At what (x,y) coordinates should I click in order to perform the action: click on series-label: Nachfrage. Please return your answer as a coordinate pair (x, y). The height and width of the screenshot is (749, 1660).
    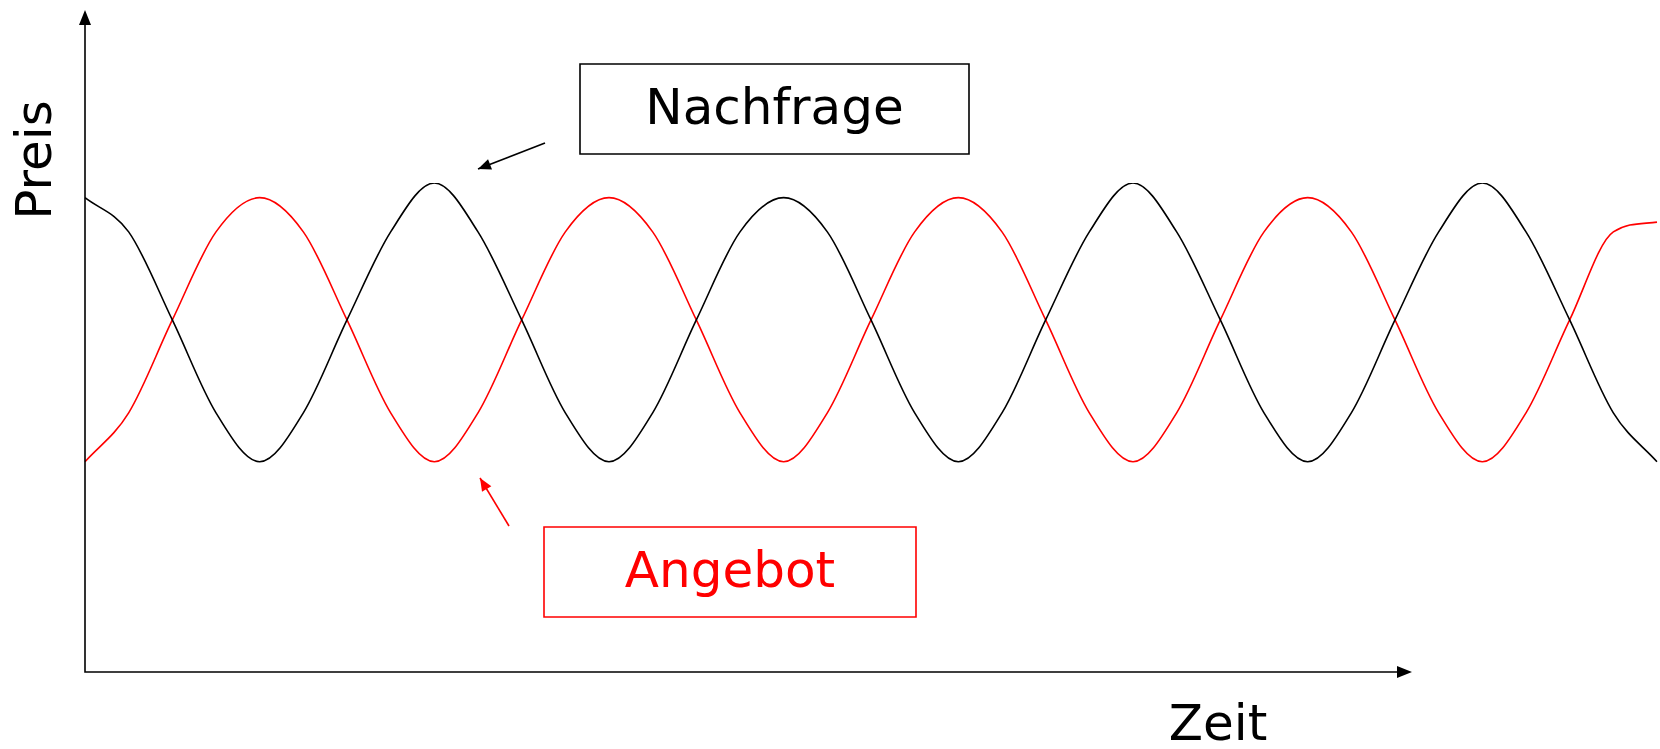
    Looking at the image, I should click on (774, 106).